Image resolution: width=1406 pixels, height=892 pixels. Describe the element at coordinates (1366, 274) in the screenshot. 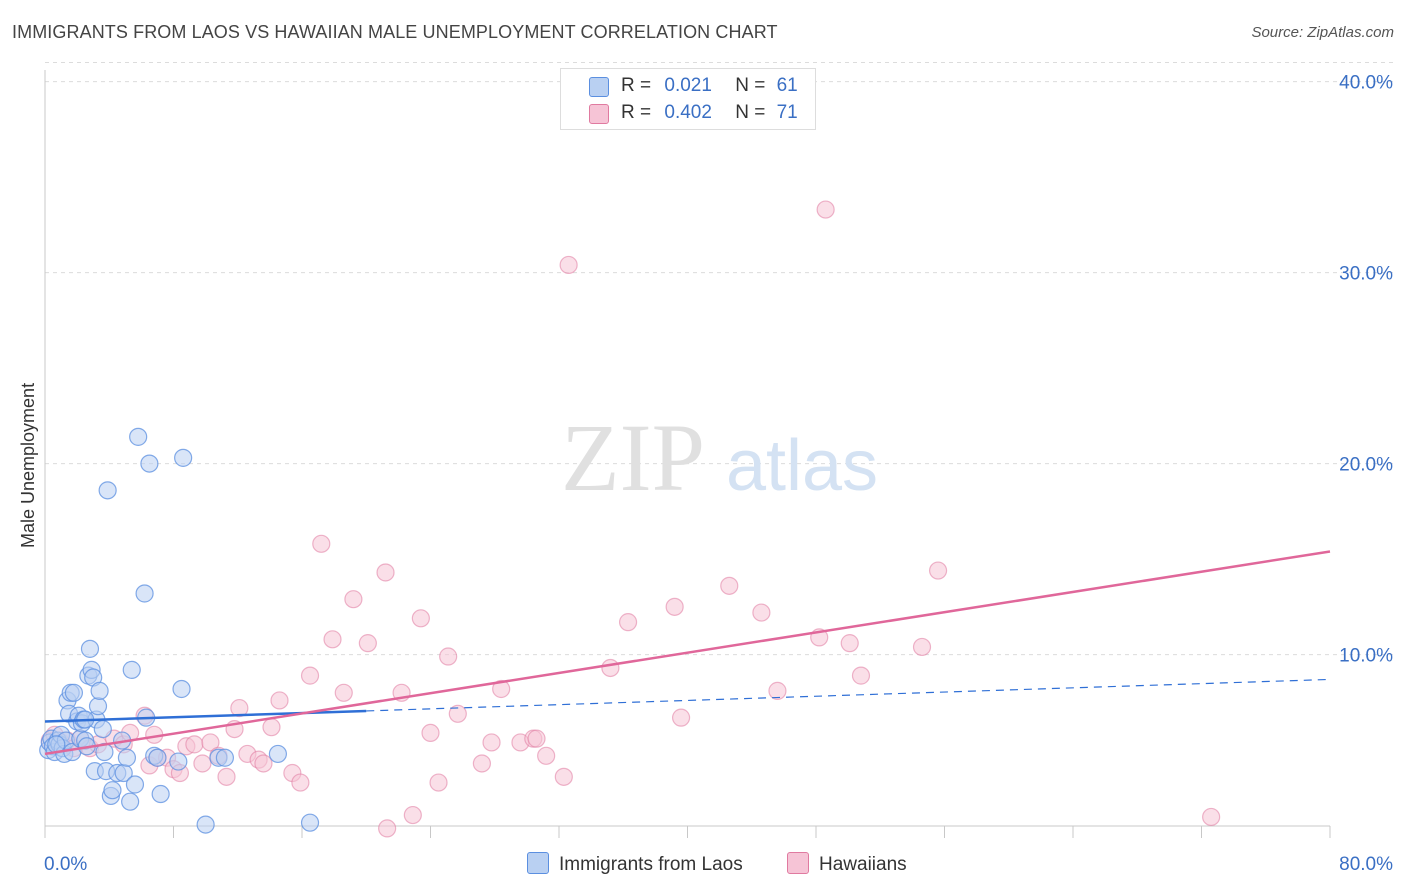

I see `y-tick-label: 30.0%` at that location.